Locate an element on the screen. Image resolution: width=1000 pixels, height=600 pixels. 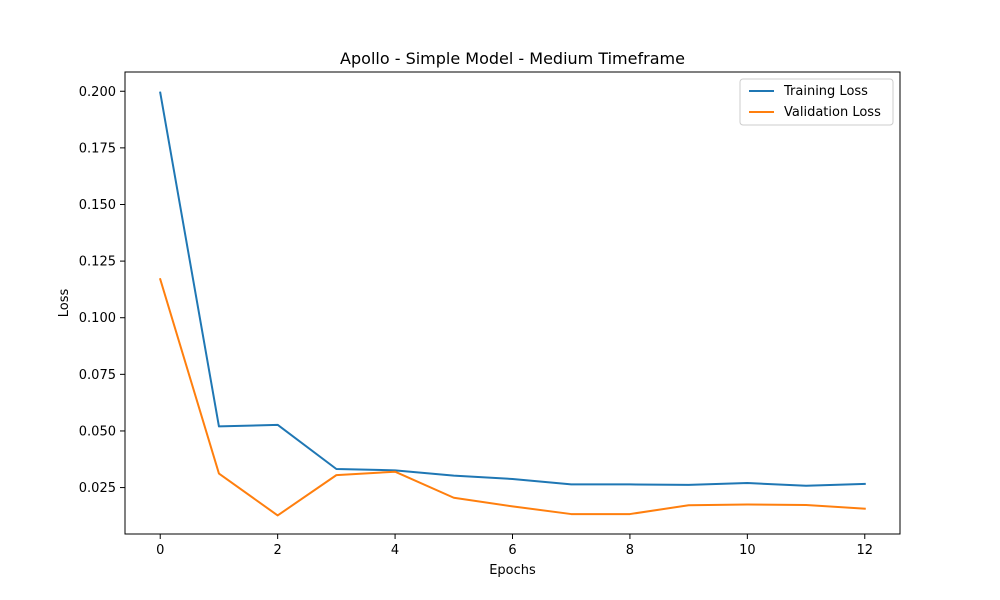
legend: Training Loss Validation Loss is located at coordinates (816, 102).